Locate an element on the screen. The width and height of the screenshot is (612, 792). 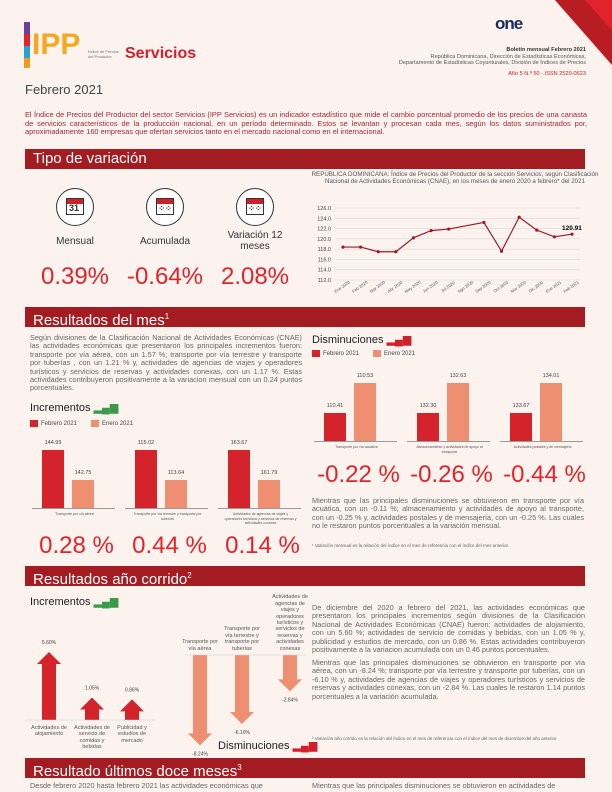
y-tick-label: 112.0 is located at coordinates (324, 281).